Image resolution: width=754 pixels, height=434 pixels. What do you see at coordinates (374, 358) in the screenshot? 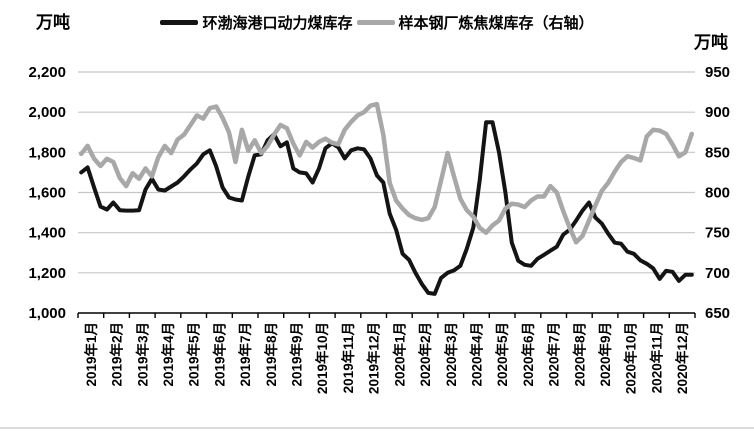
I see `x-tick-label: 2019年12月` at bounding box center [374, 358].